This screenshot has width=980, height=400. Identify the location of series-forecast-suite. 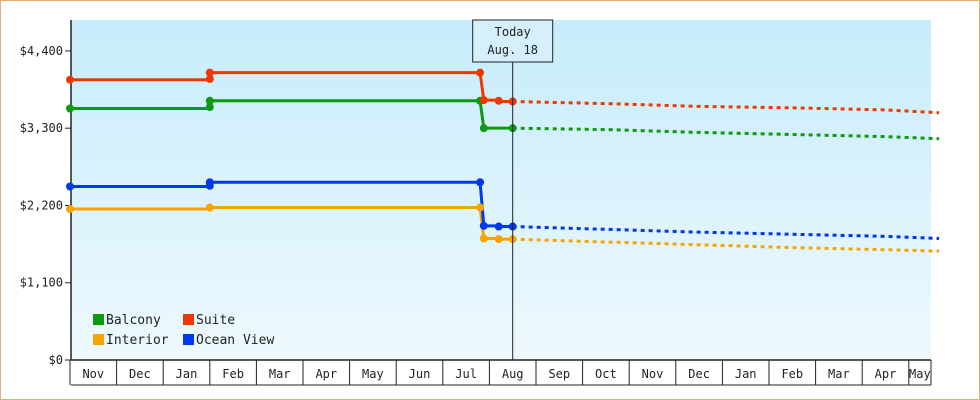
(726, 107).